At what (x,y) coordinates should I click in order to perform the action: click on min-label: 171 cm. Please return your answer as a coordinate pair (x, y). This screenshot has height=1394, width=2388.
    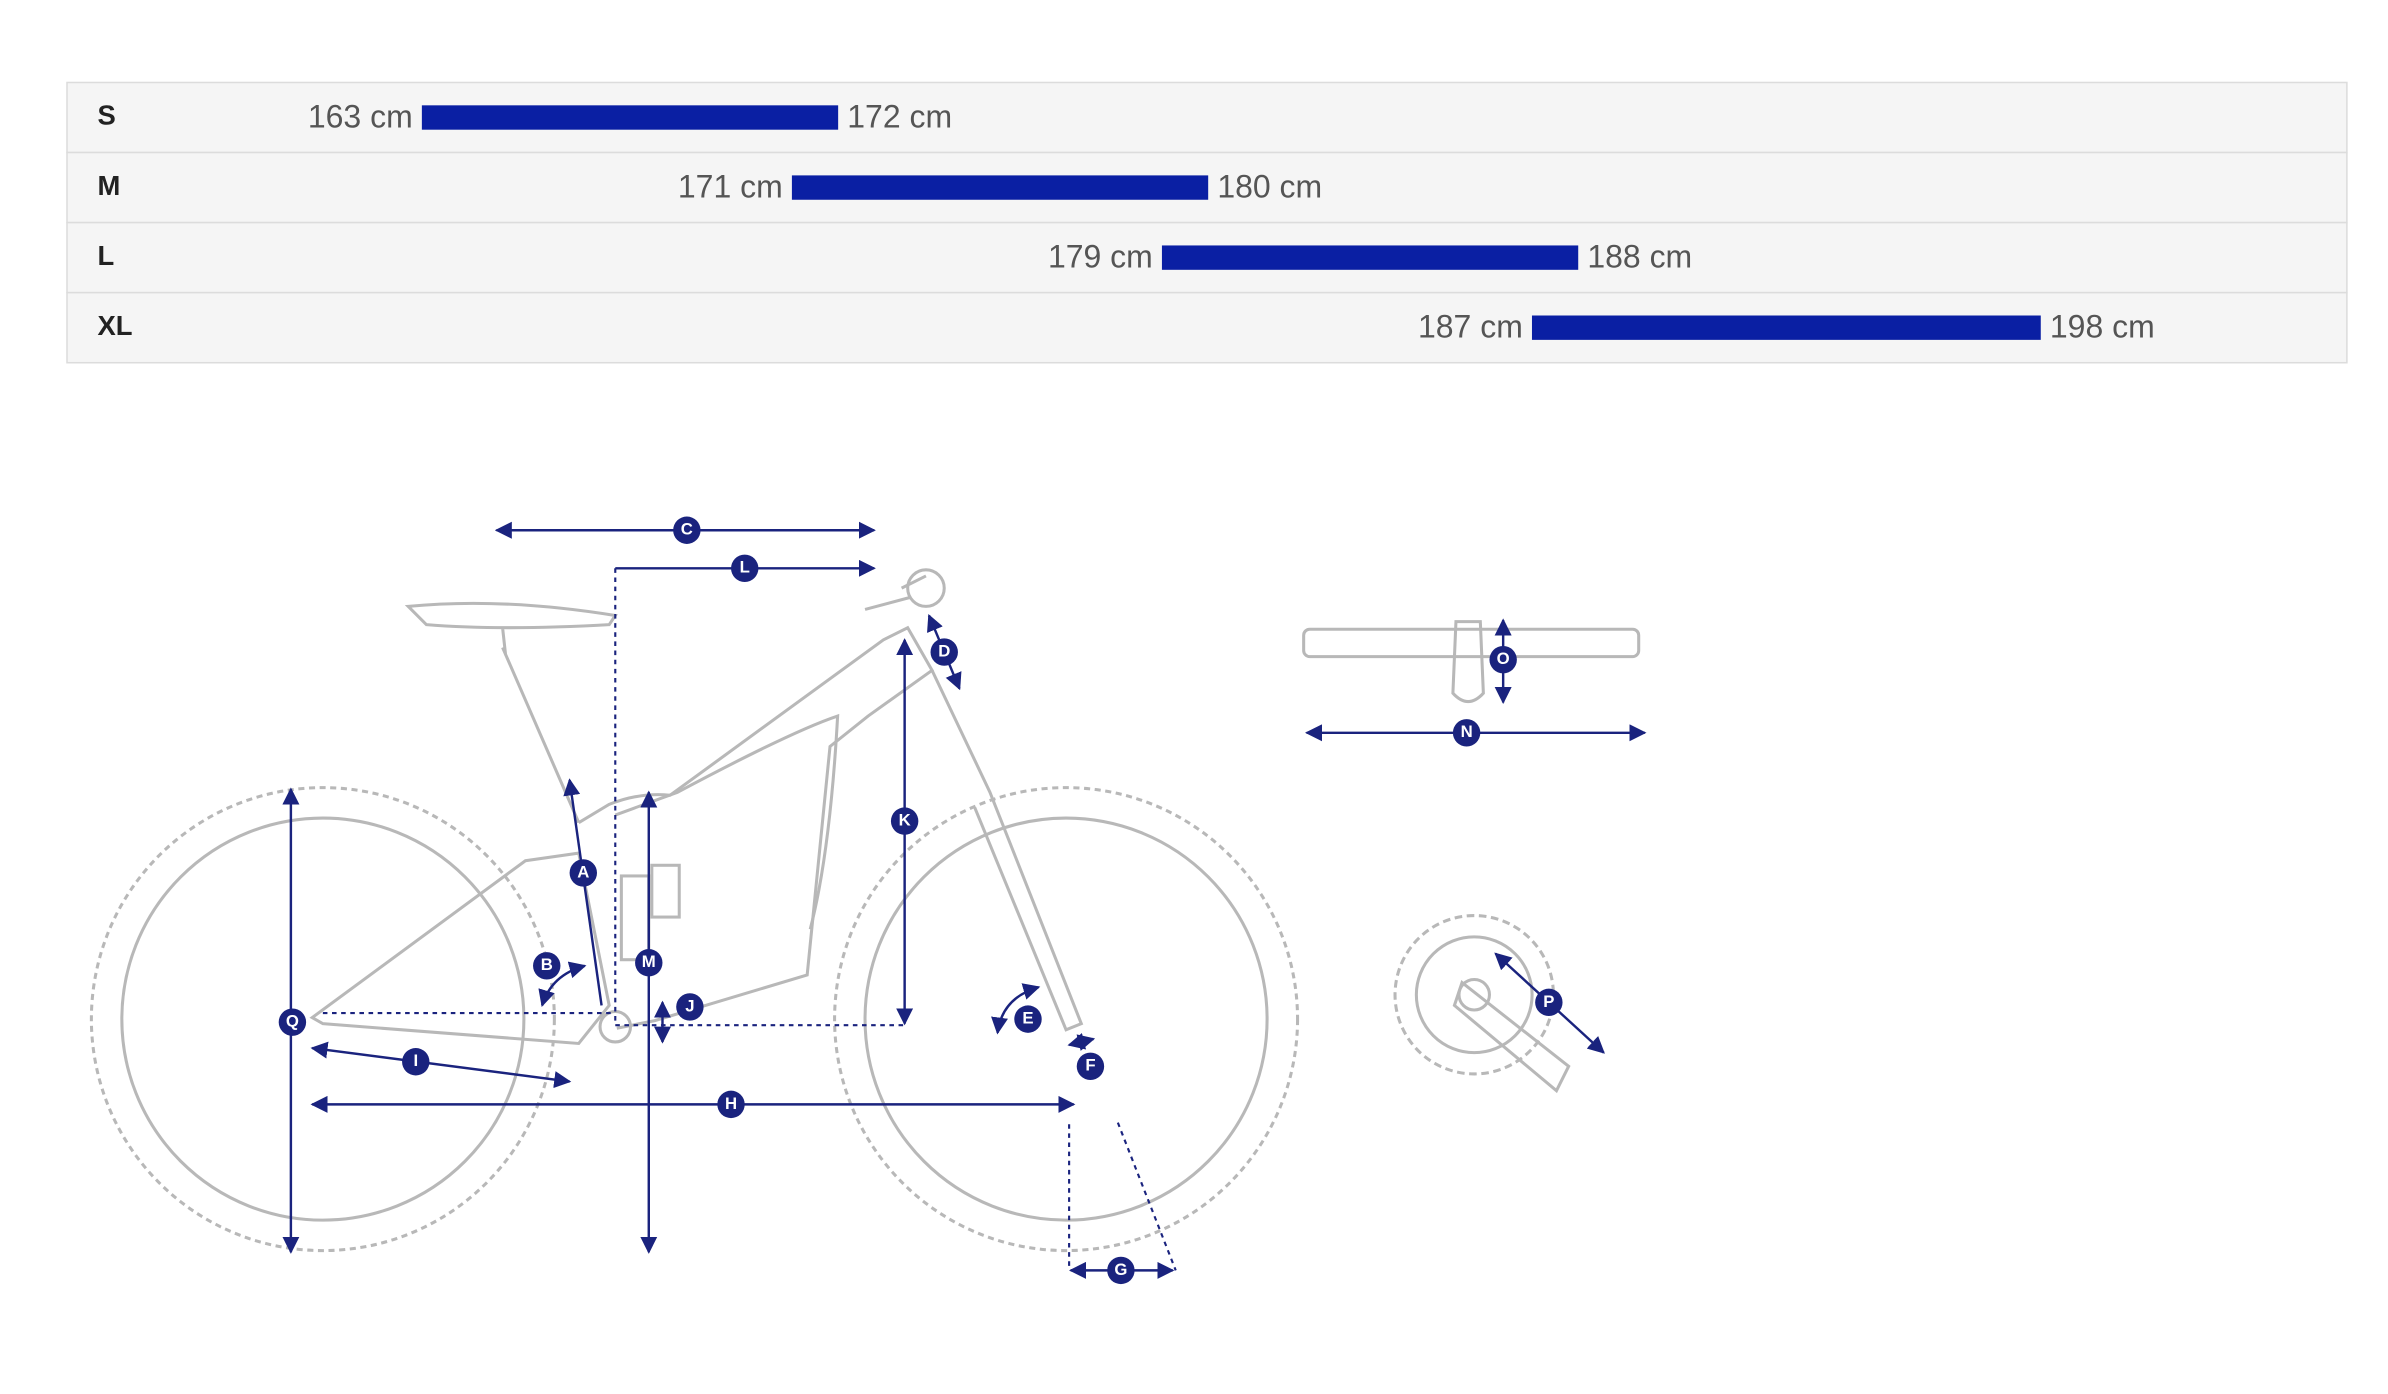
    Looking at the image, I should click on (730, 187).